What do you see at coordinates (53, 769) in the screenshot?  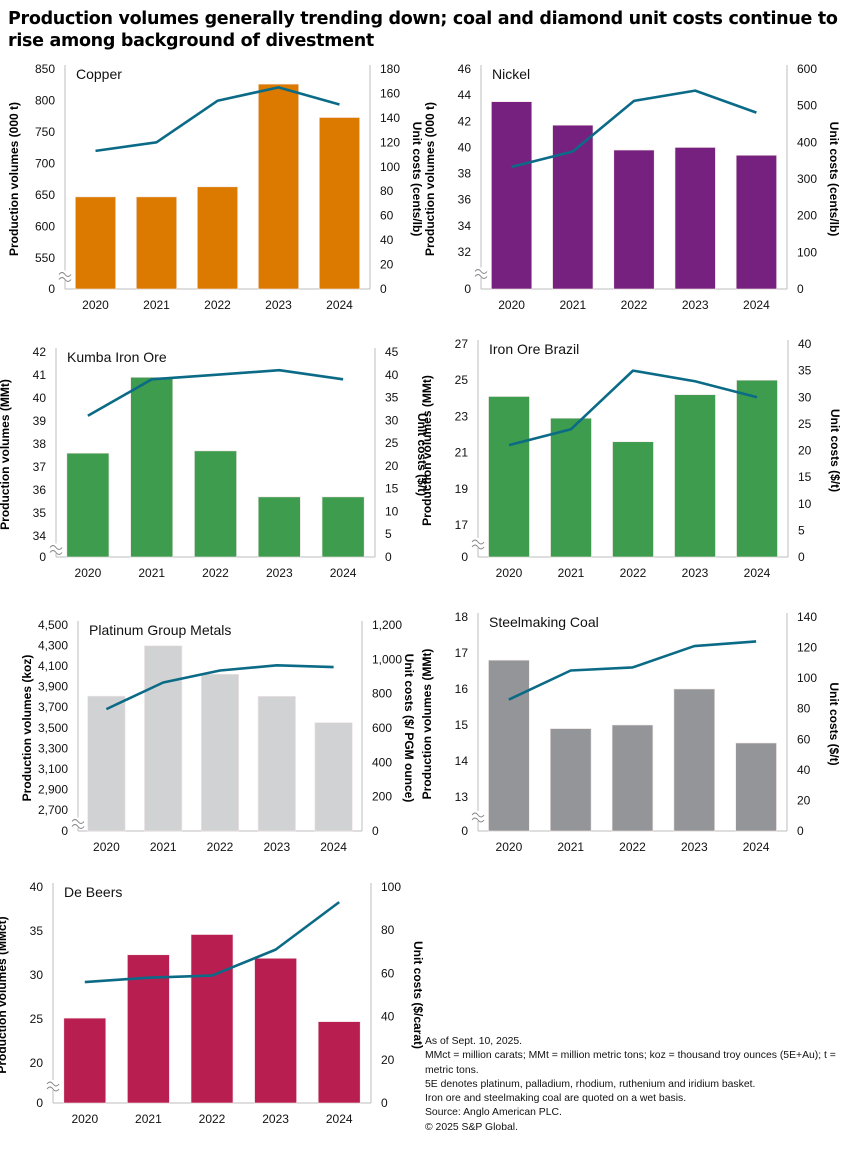 I see `left-tick-label: 3,100` at bounding box center [53, 769].